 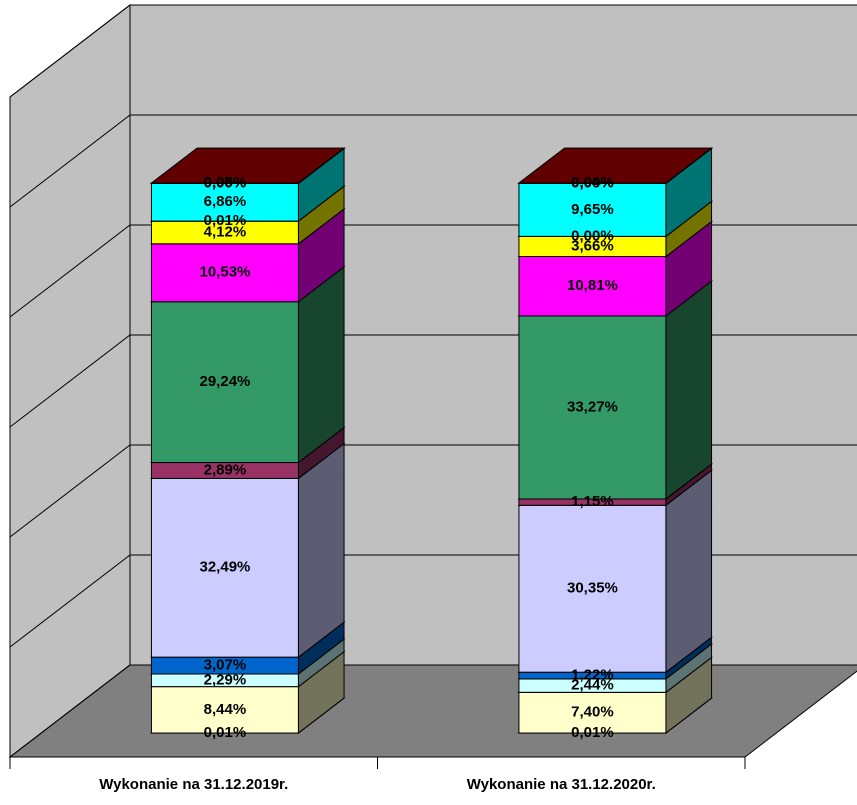 I want to click on data-label: 29,24%, so click(x=225, y=381).